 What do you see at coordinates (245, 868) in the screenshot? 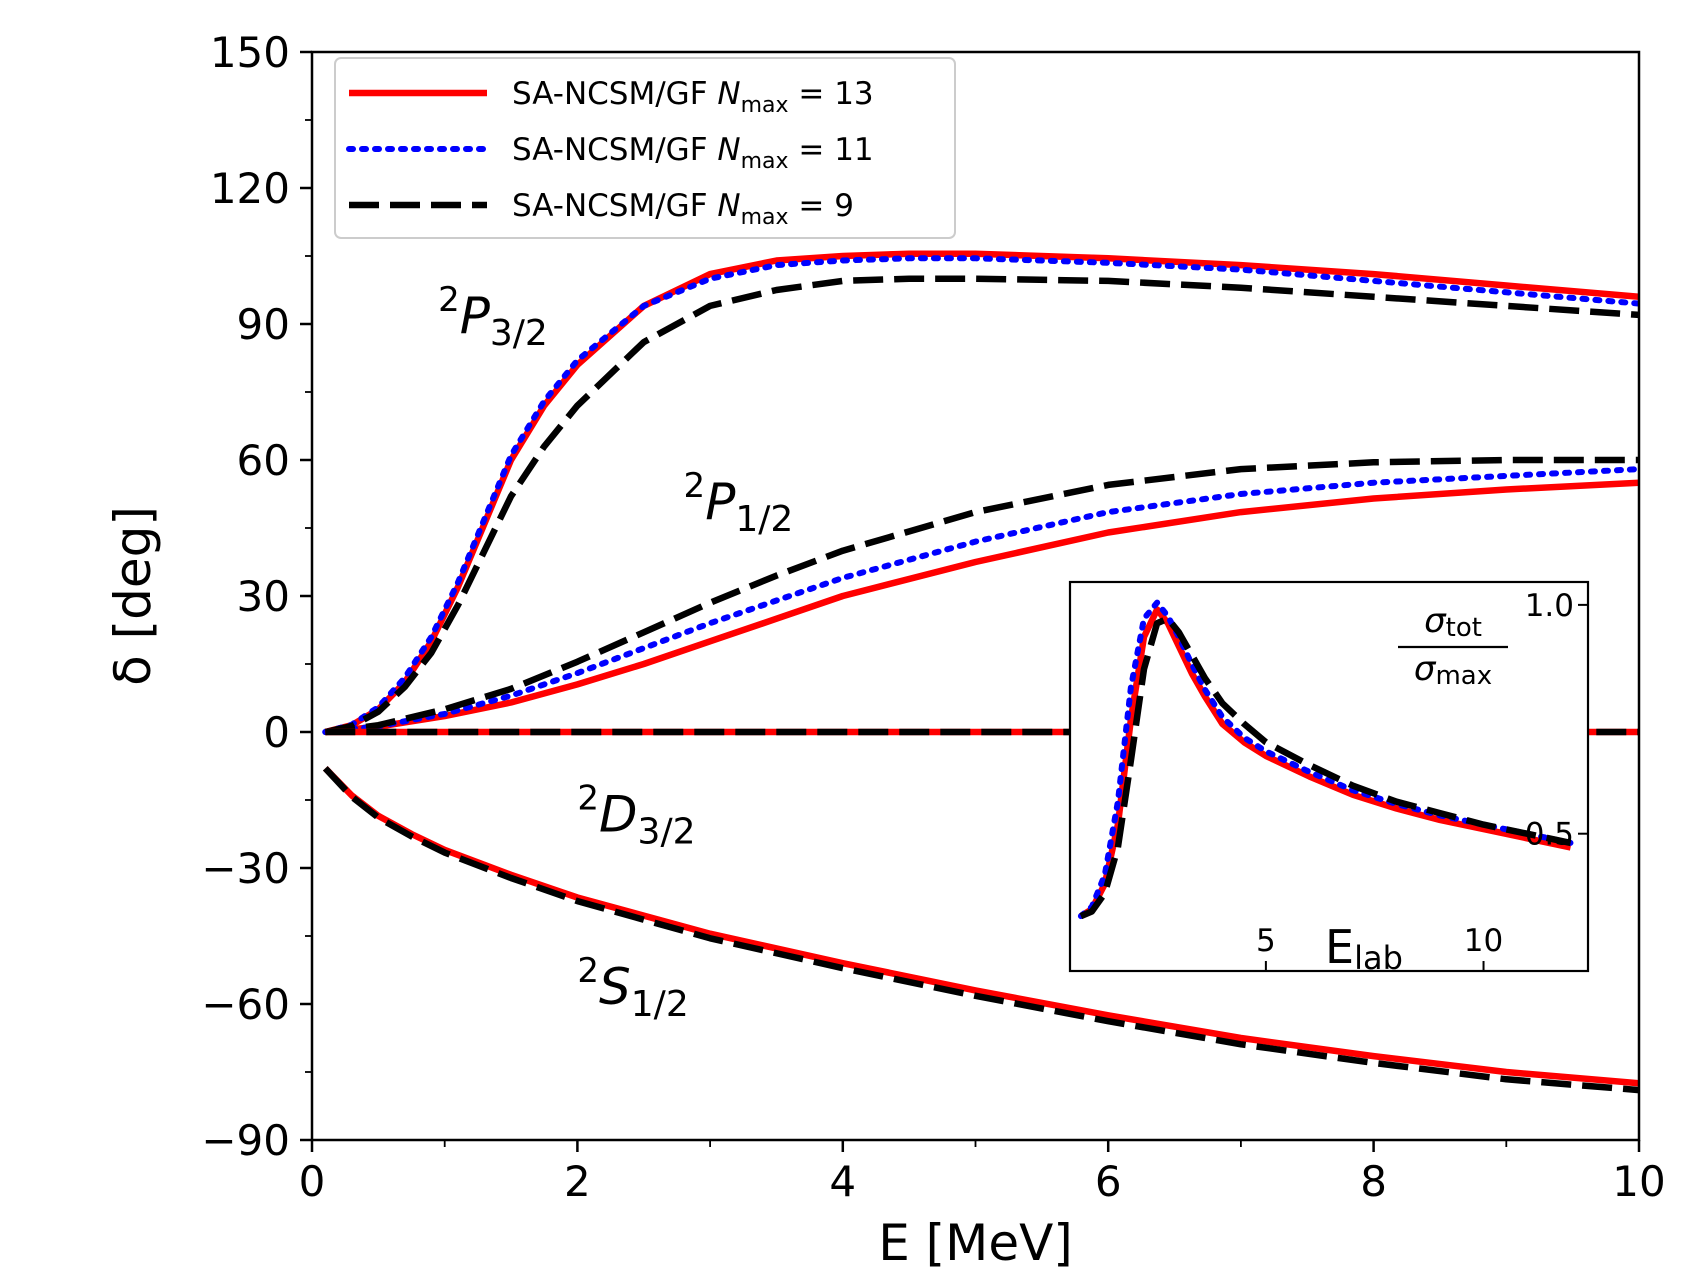
I see `y-tick-label: −30` at bounding box center [245, 868].